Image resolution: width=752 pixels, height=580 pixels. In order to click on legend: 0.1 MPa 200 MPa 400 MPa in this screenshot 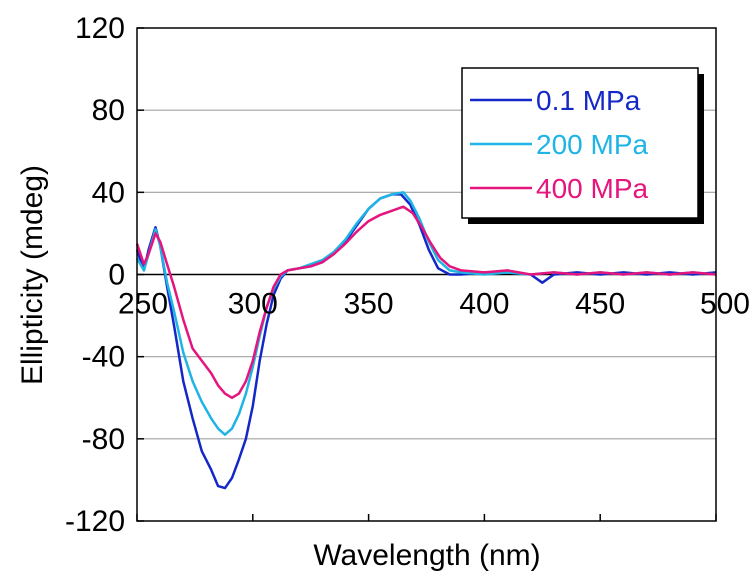, I will do `click(582, 145)`.